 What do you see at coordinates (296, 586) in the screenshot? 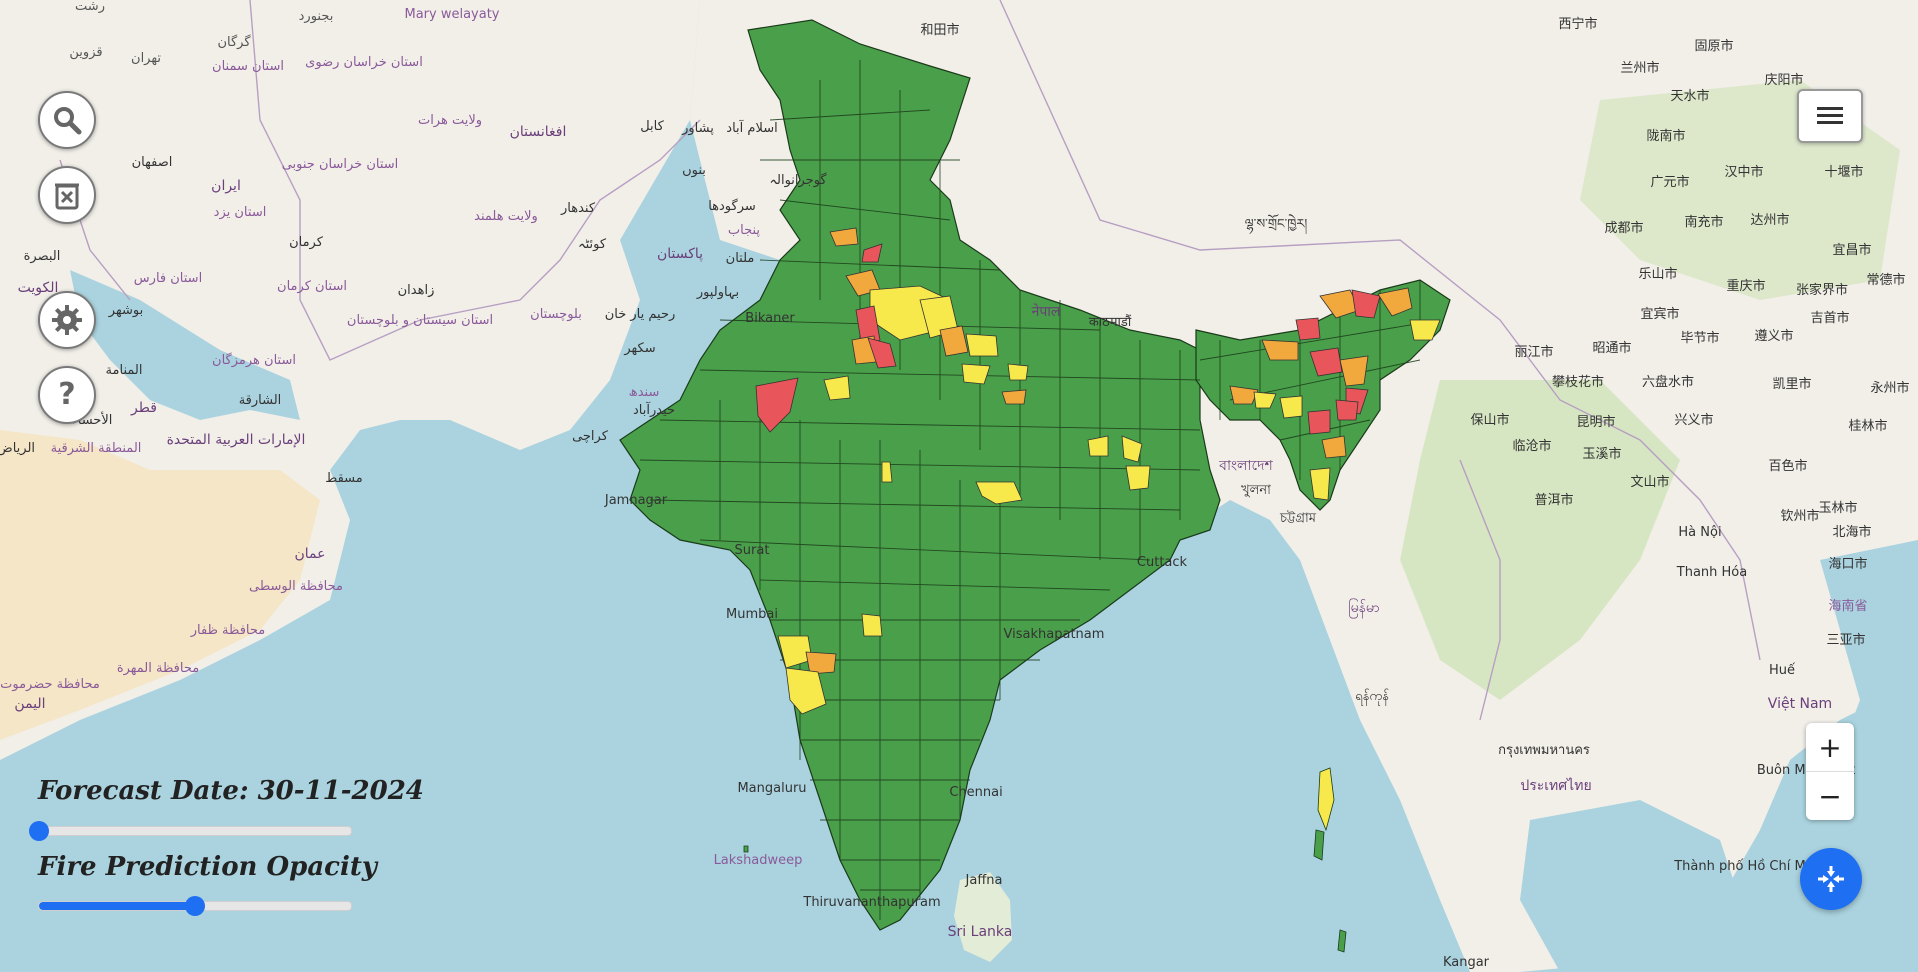
I see `map-label: محافظة الوسطى` at bounding box center [296, 586].